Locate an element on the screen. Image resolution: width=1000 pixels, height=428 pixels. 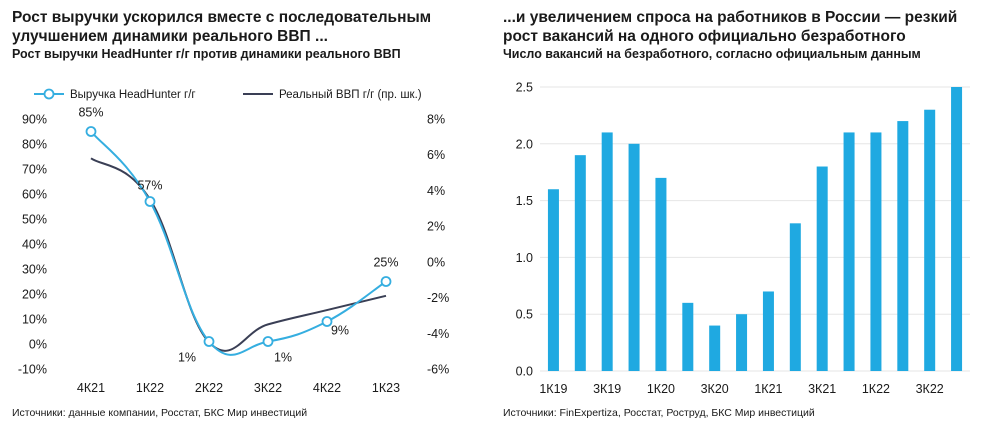
bar-3К22 is located at coordinates (930, 240).